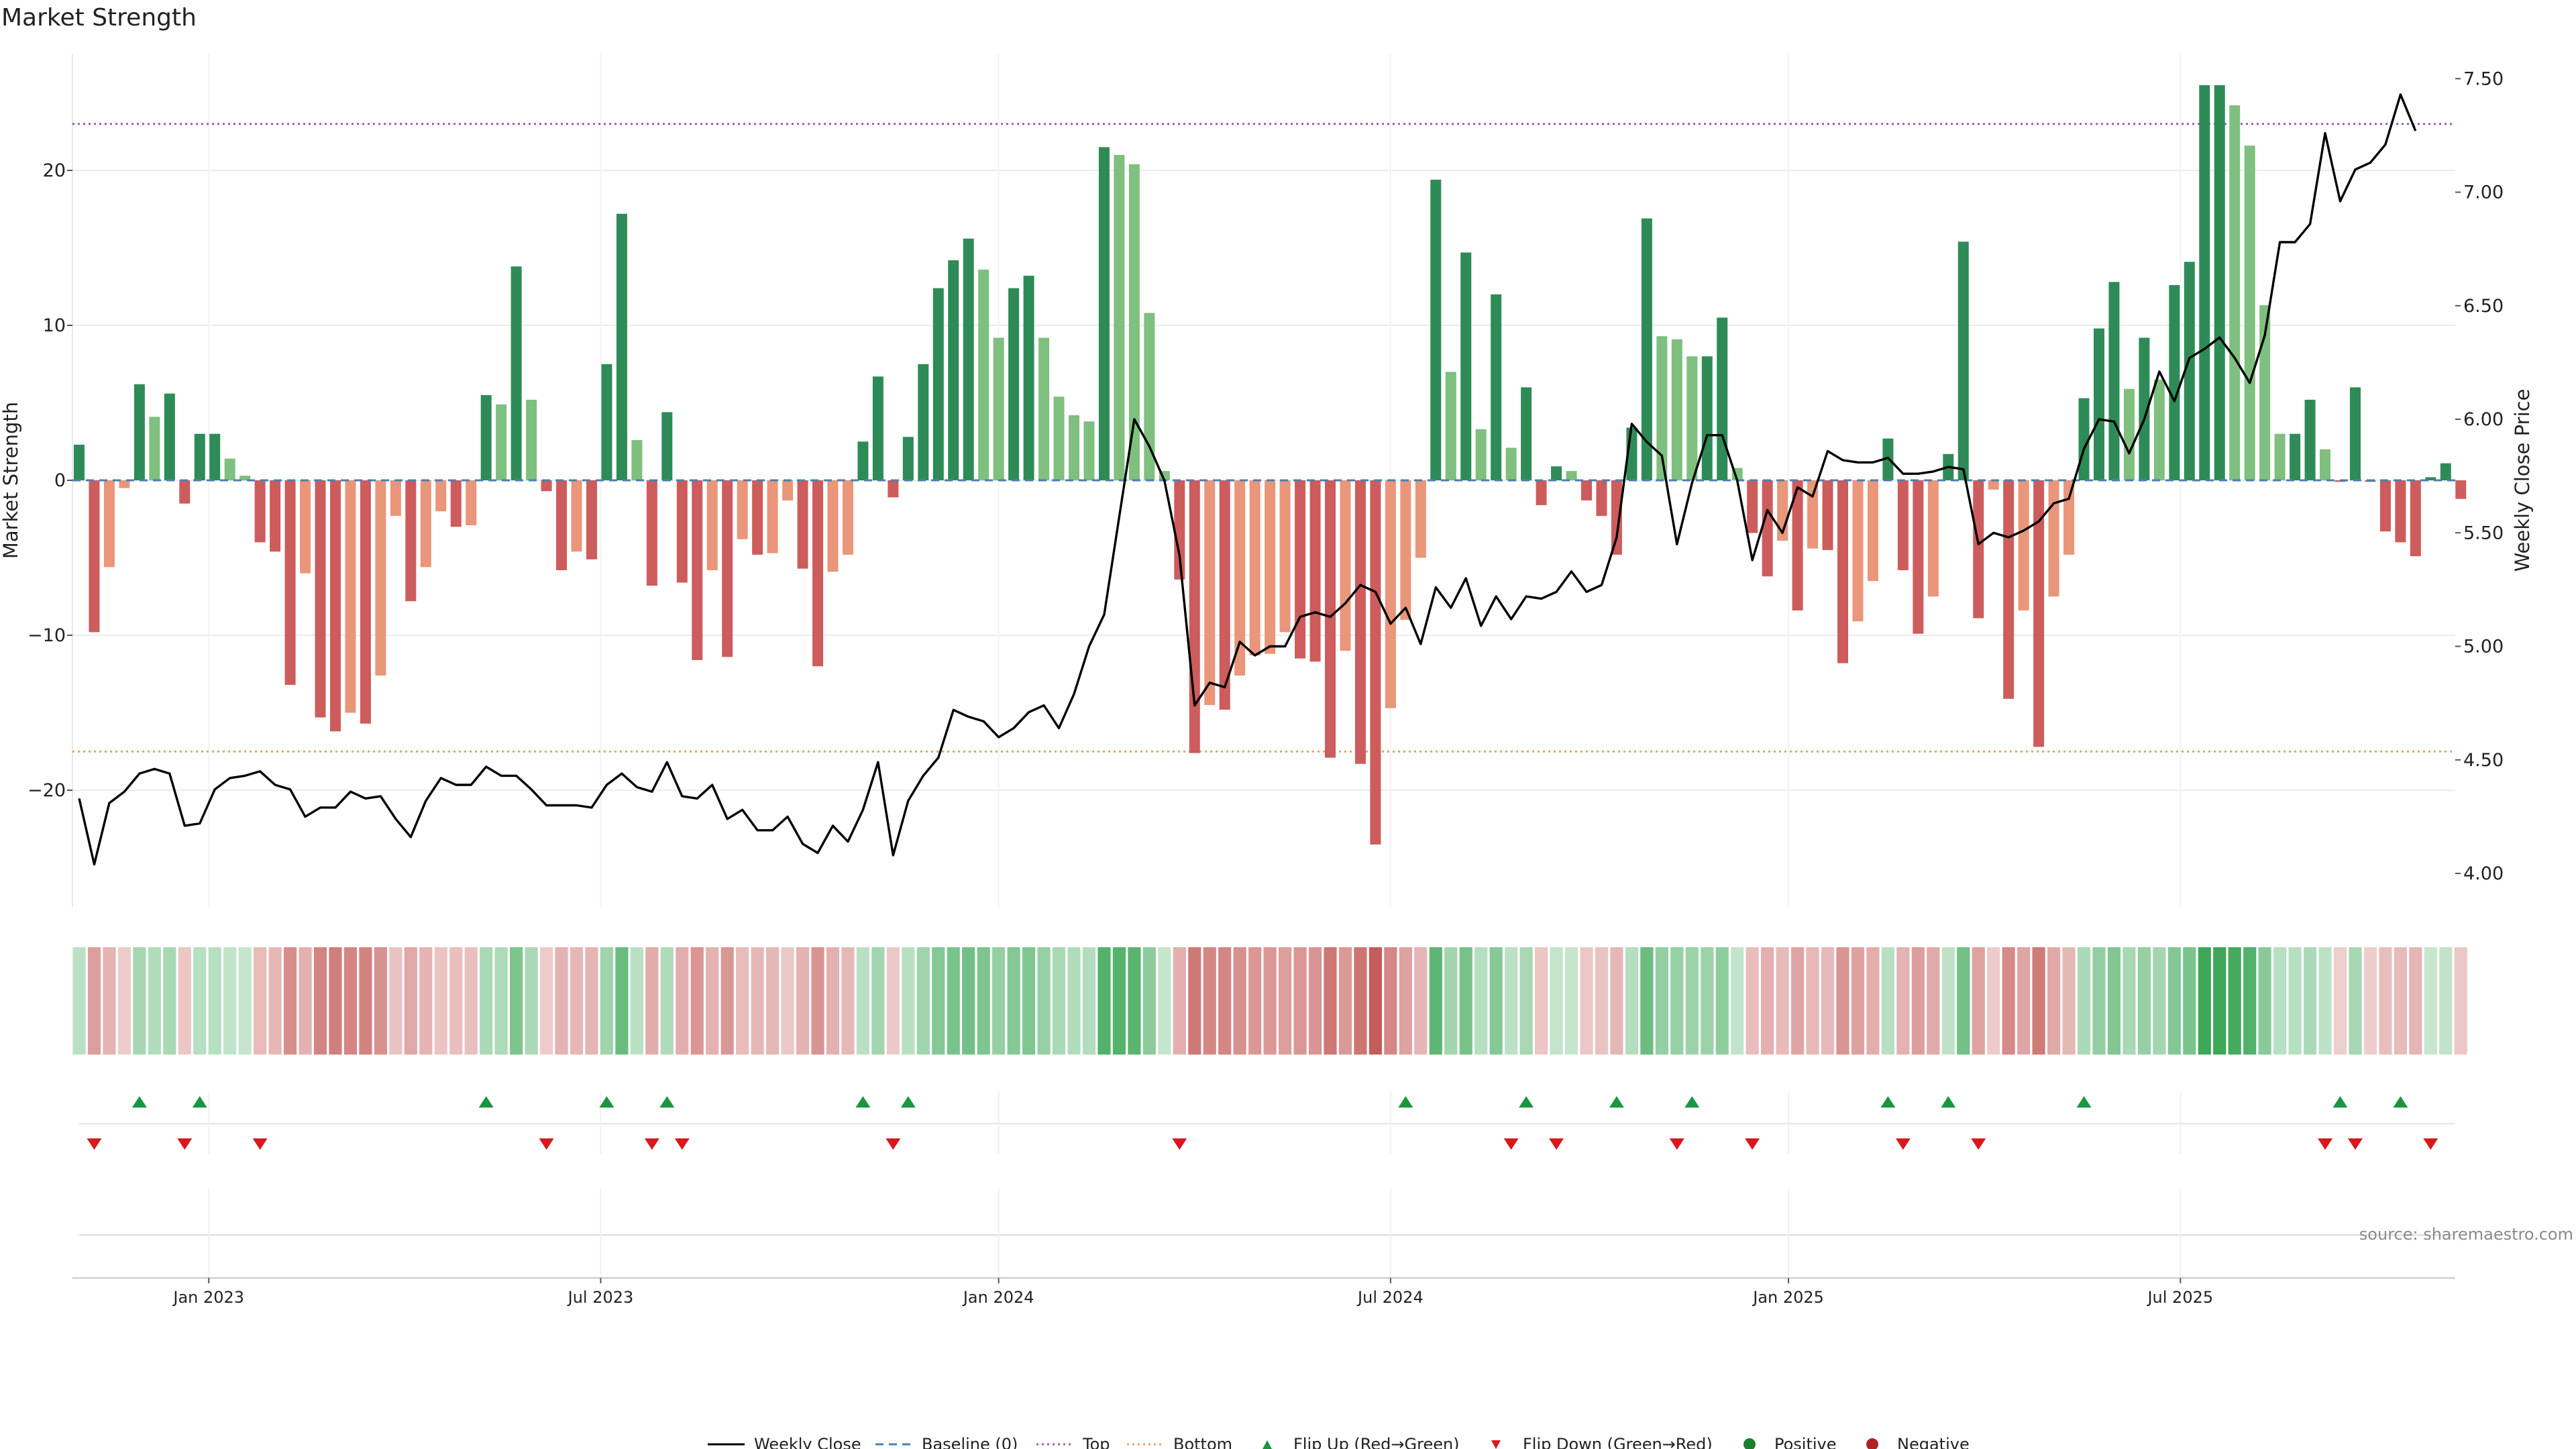 This screenshot has height=1449, width=2576. What do you see at coordinates (600, 1297) in the screenshot?
I see `x-tick-label: Jul 2023` at bounding box center [600, 1297].